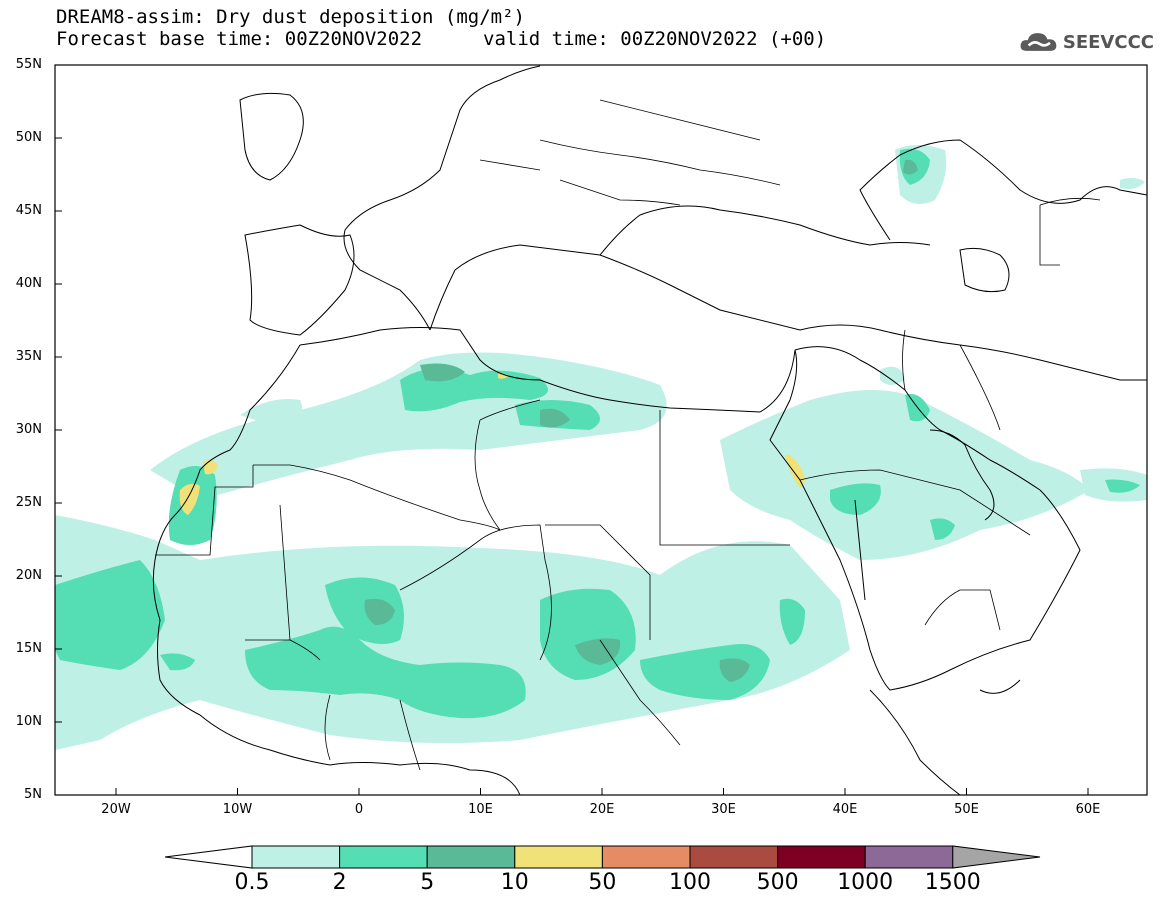 The image size is (1165, 907). What do you see at coordinates (116, 809) in the screenshot?
I see `lon-label: 20W` at bounding box center [116, 809].